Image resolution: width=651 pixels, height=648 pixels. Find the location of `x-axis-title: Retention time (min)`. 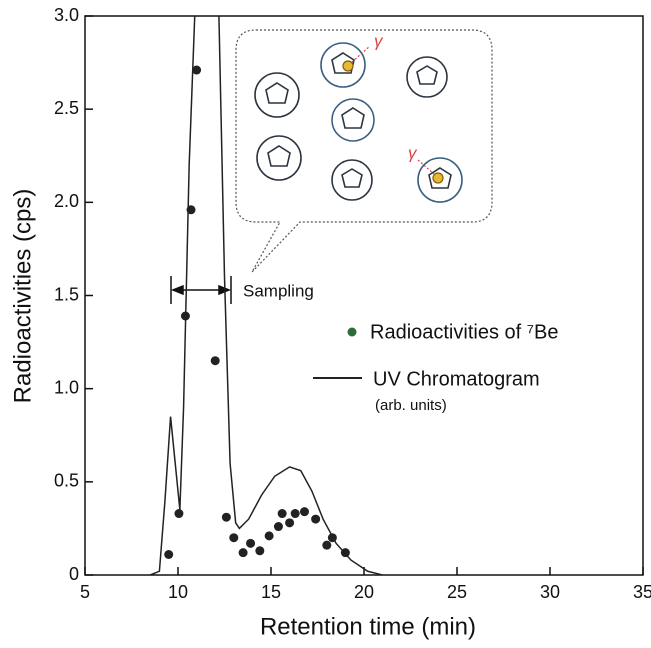

x-axis-title: Retention time (min) is located at coordinates (368, 626).